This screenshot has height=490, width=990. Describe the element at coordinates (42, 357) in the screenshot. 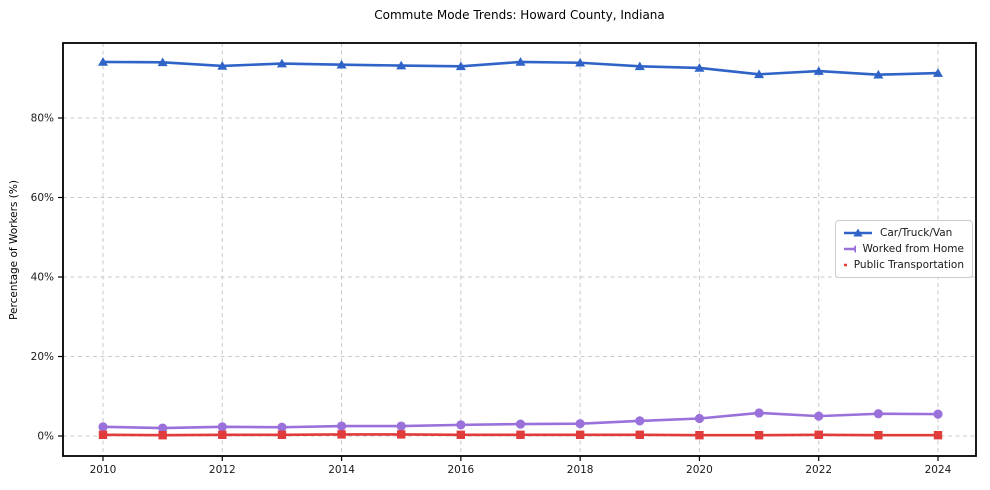

I see `y-tick-label: 20%` at that location.